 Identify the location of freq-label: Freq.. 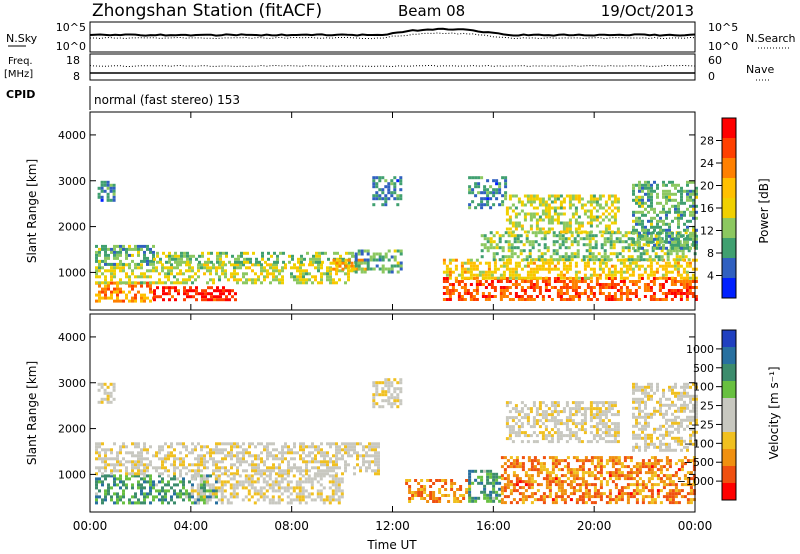
(20, 61).